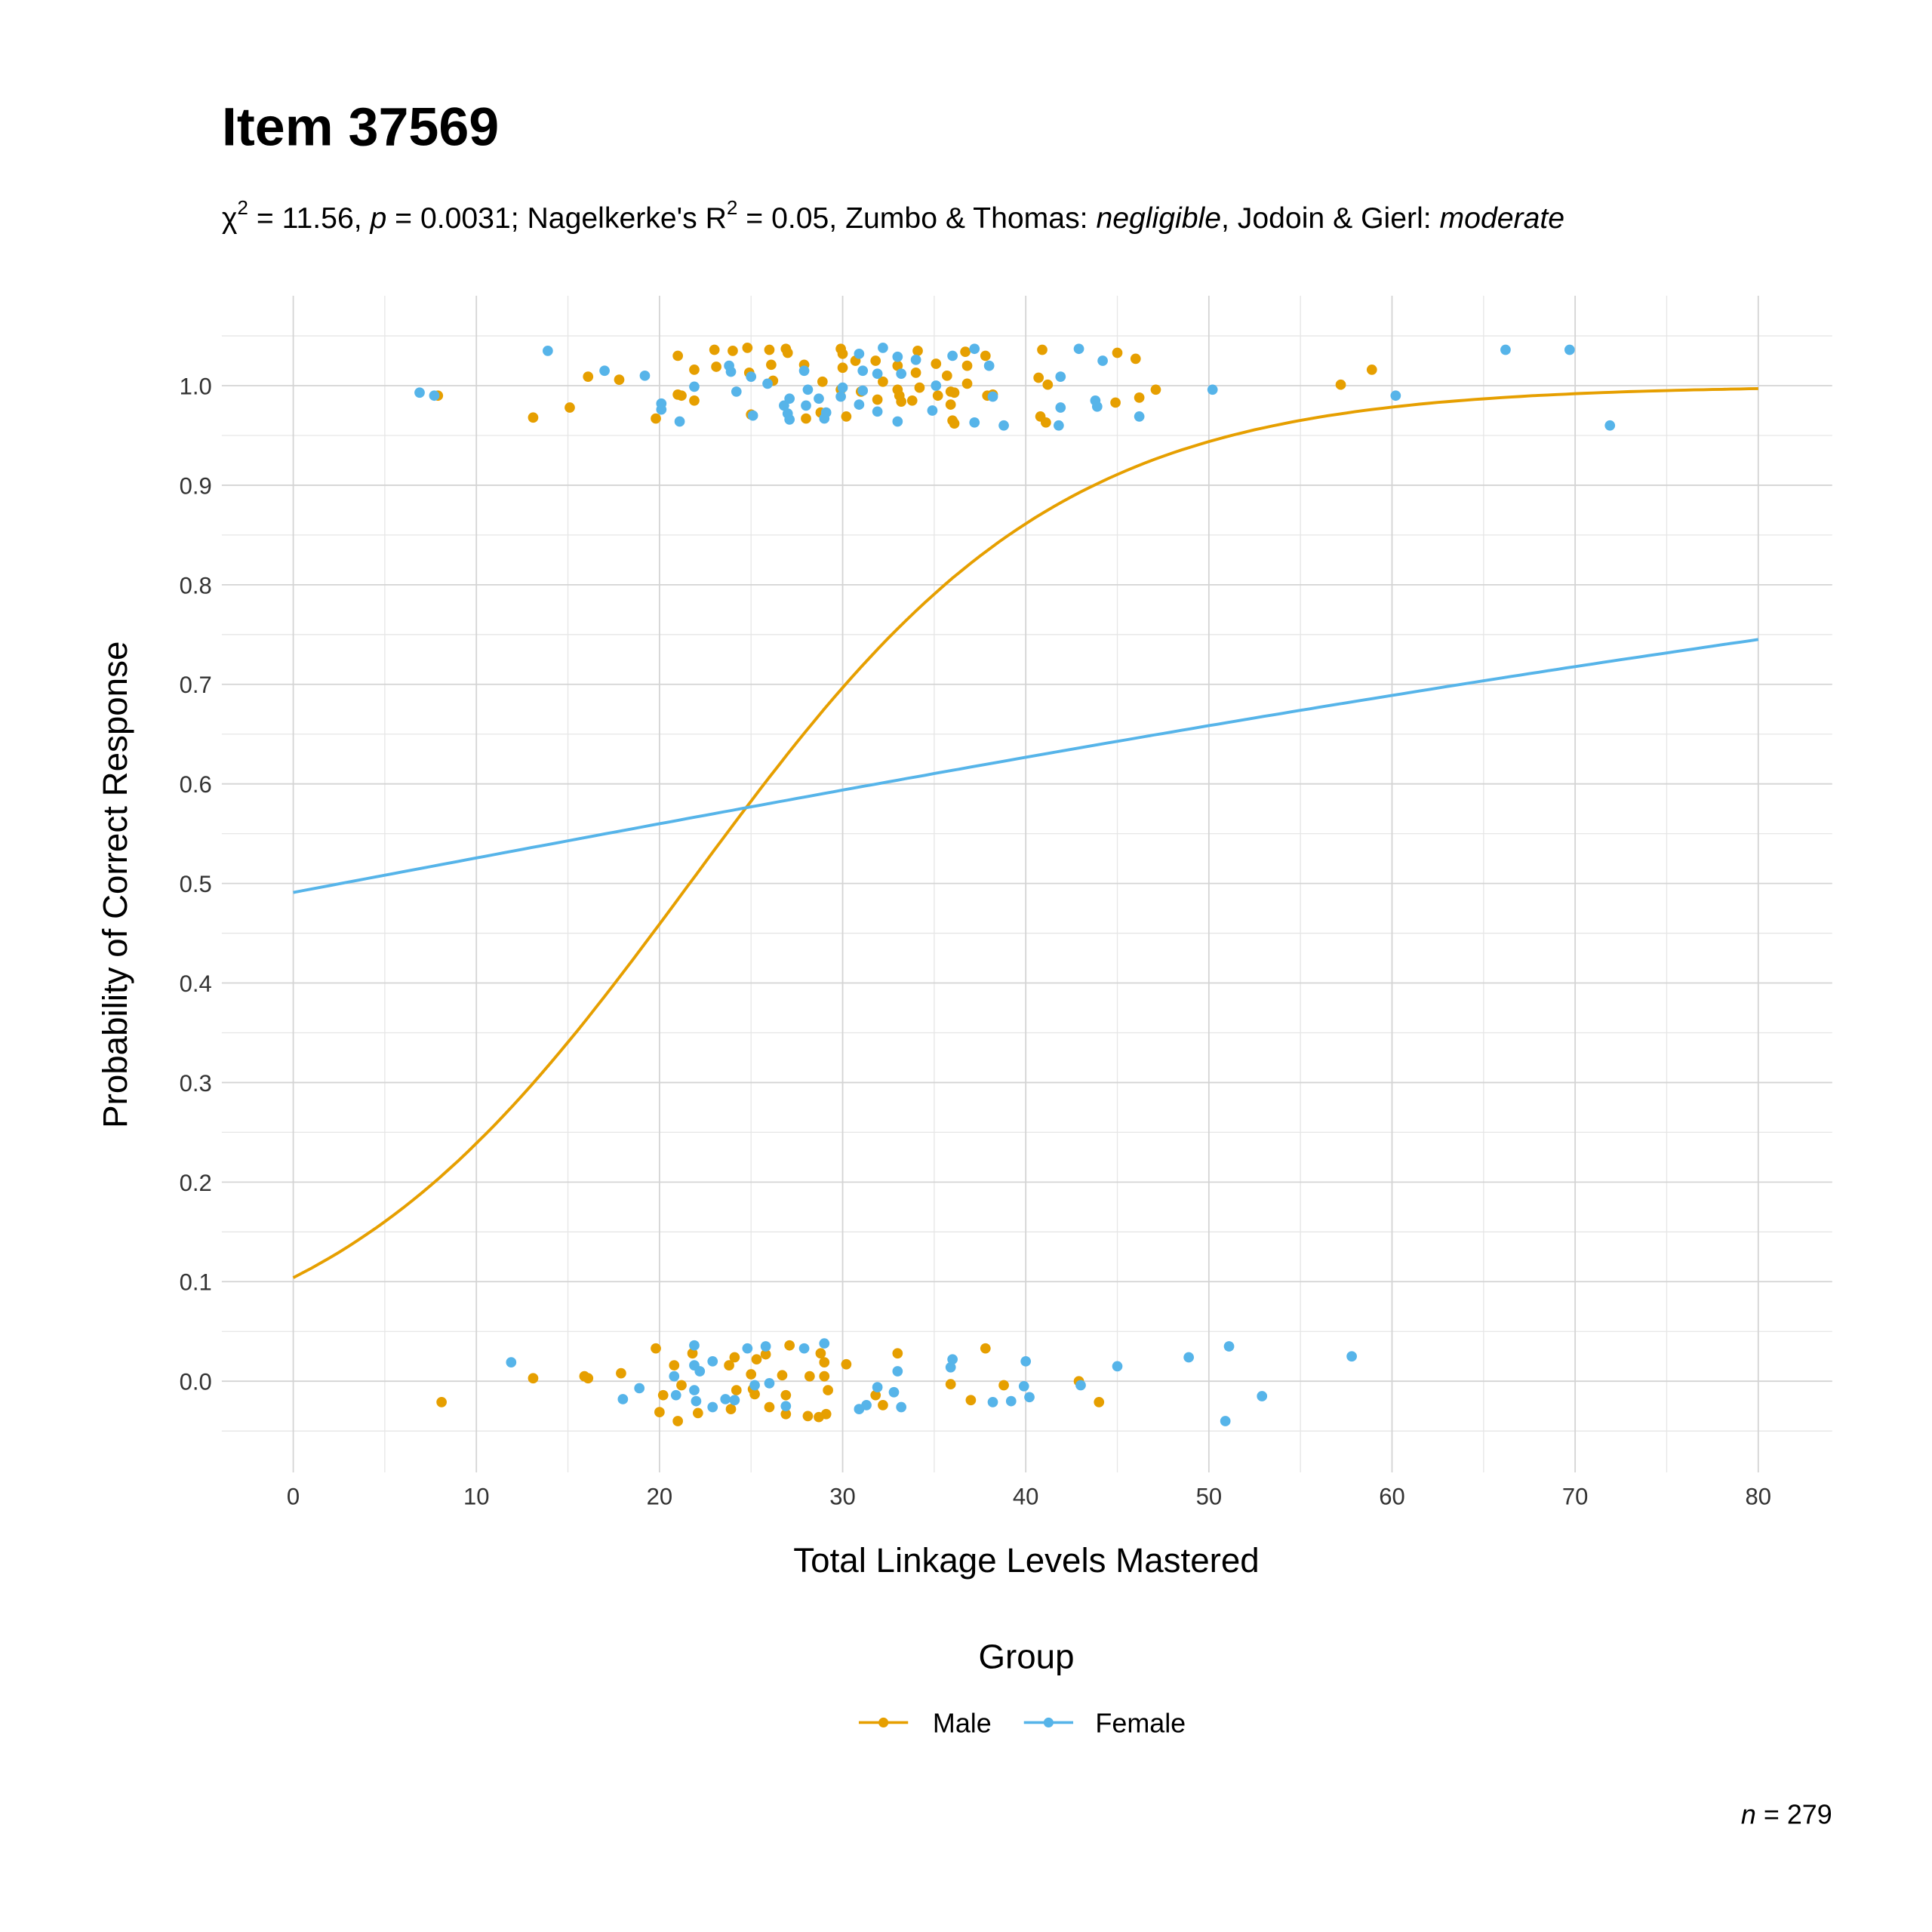 This screenshot has height=1932, width=1932. I want to click on subtitle-part3: = 0.05, Zumbo & Thomas:, so click(916, 218).